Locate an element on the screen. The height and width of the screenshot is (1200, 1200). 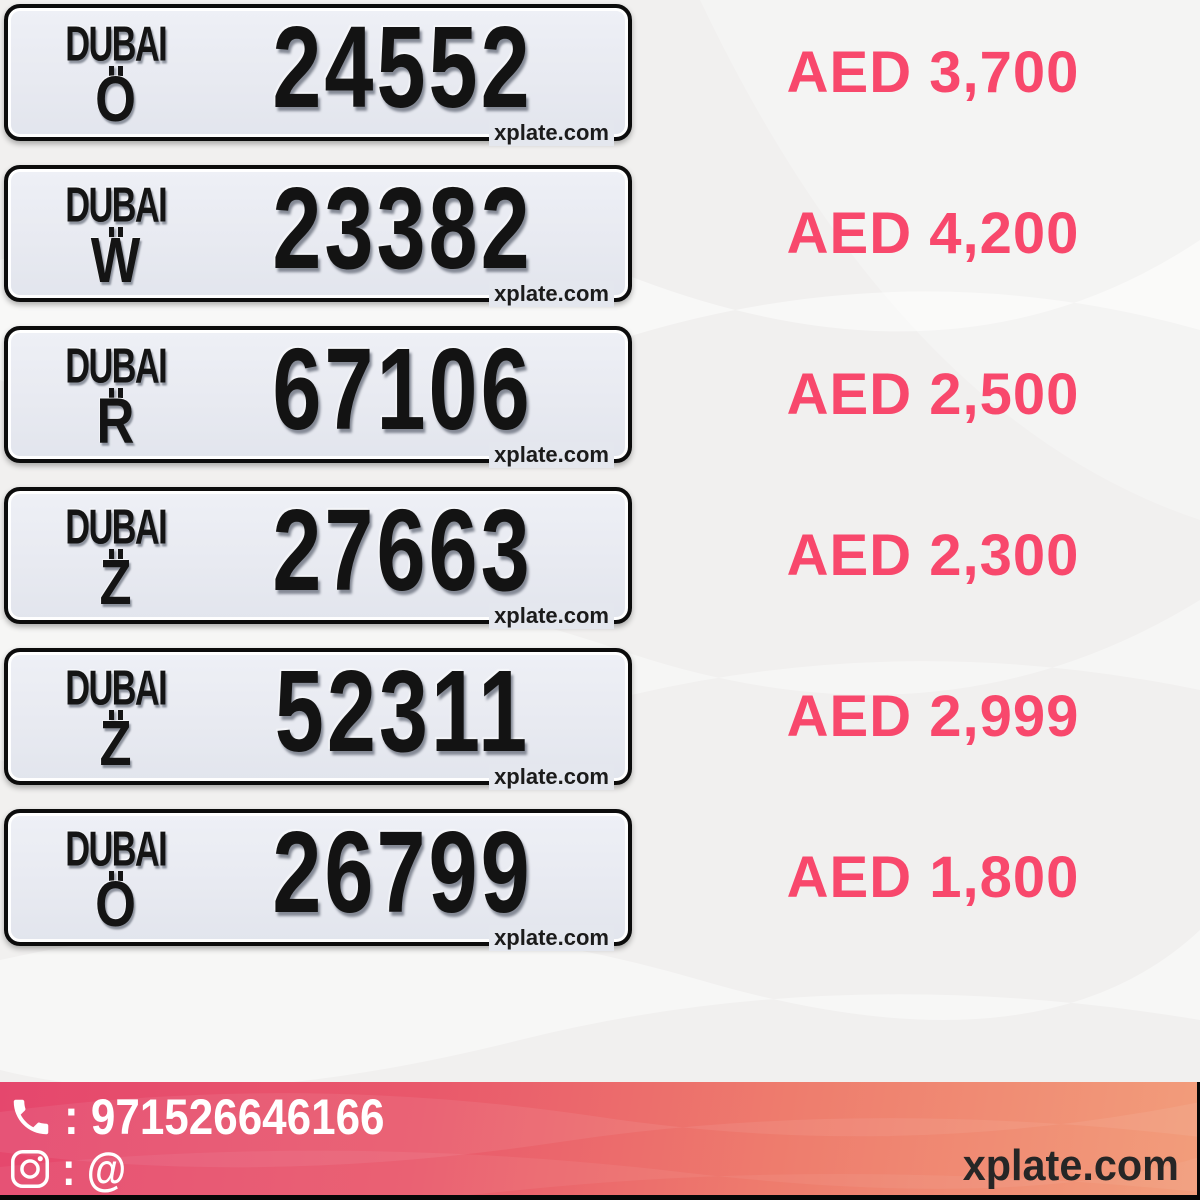
price-label: AED 1,800 is located at coordinates (933, 877).